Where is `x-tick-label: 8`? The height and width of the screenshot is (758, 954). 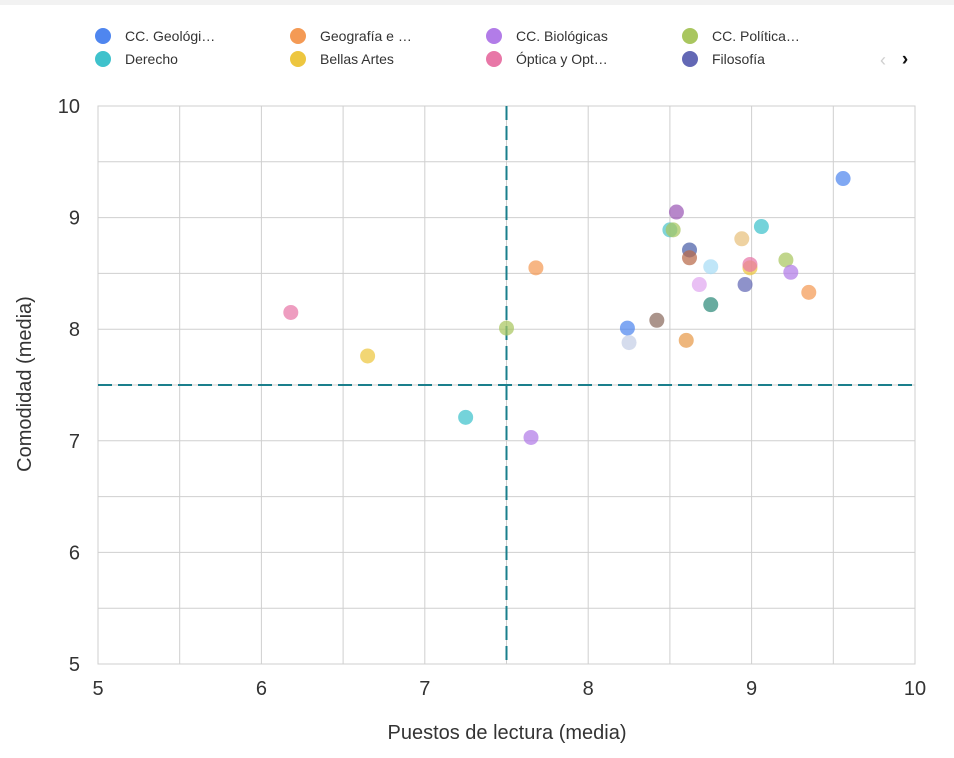
x-tick-label: 8 is located at coordinates (588, 689).